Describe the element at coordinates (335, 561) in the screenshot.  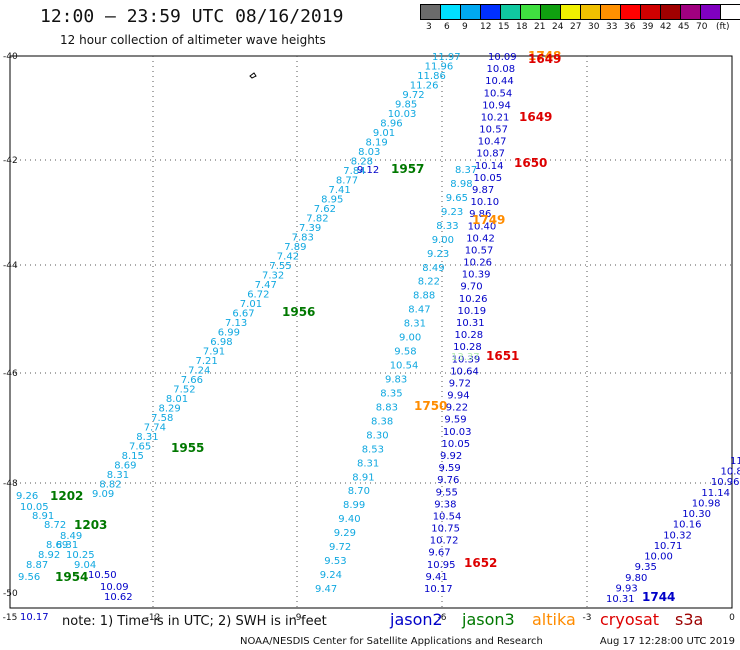
I see `swh-reading-jason2: 9.53` at that location.